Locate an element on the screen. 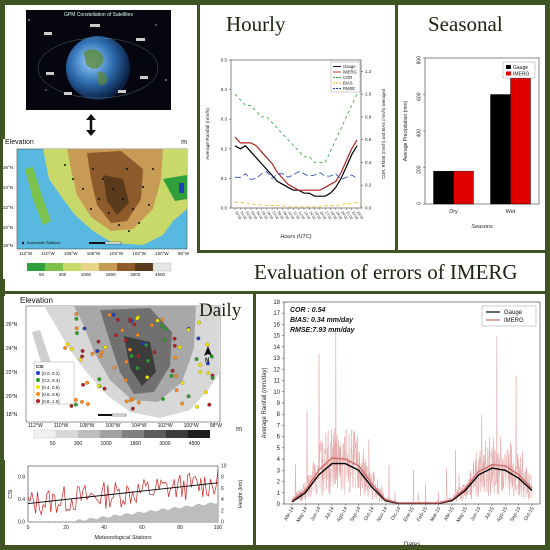 This screenshot has width=550, height=550. x-tick-label: Sep-15 is located at coordinates (515, 514).